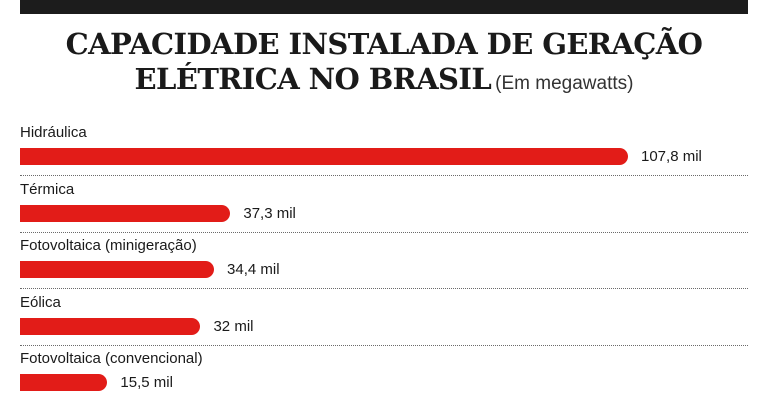  Describe the element at coordinates (108, 245) in the screenshot. I see `category-label: Fotovoltaica (minigeração)` at that location.